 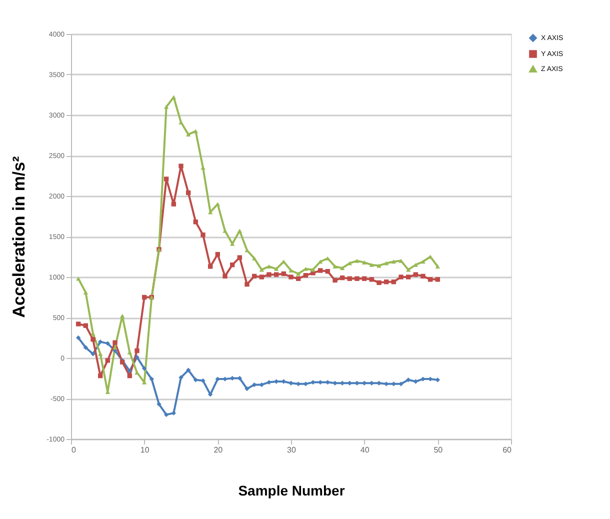 What do you see at coordinates (292, 490) in the screenshot?
I see `x-axis-title: Sample Number` at bounding box center [292, 490].